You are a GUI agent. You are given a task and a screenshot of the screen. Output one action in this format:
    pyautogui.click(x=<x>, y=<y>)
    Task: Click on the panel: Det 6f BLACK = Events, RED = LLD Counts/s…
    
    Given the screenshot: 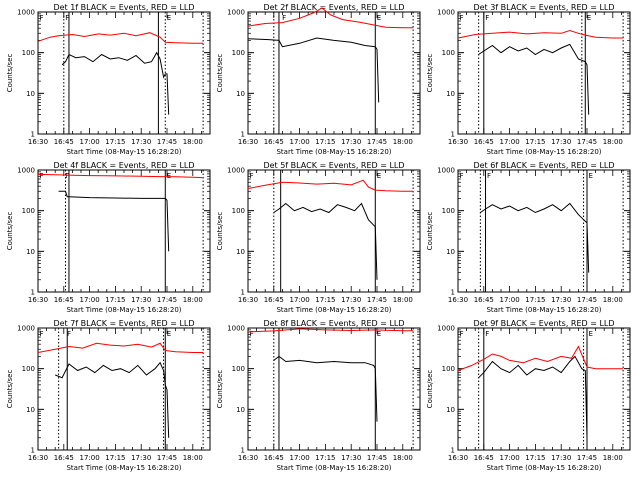 What is the action you would take?
    pyautogui.click(x=528, y=237)
    